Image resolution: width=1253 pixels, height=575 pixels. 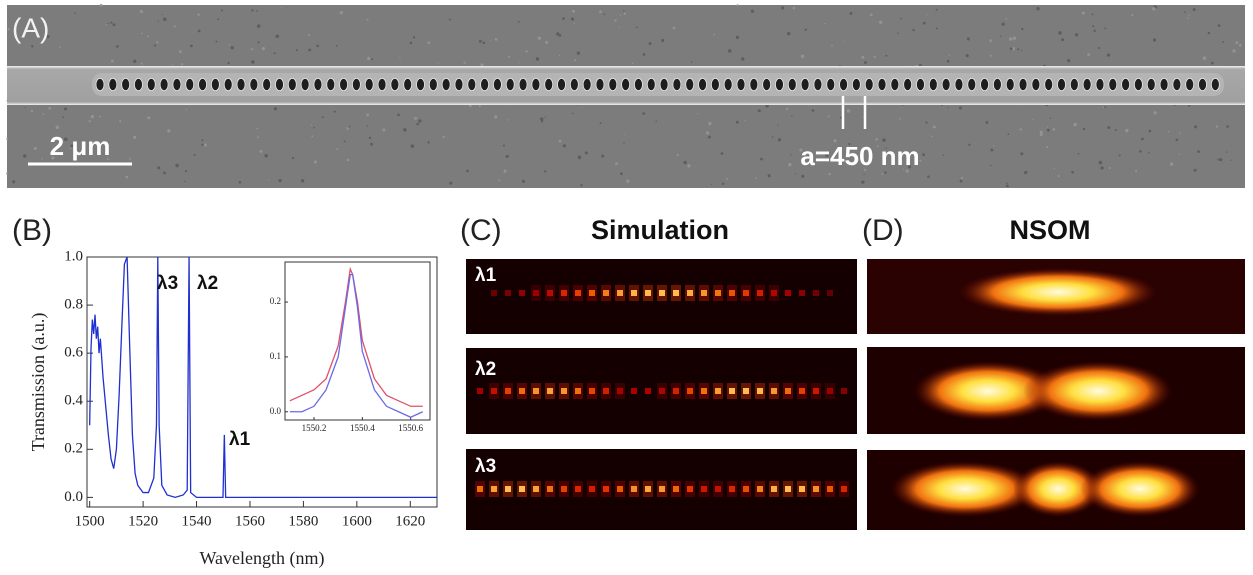 I want to click on y-tick-label: 0.0, so click(x=276, y=411).